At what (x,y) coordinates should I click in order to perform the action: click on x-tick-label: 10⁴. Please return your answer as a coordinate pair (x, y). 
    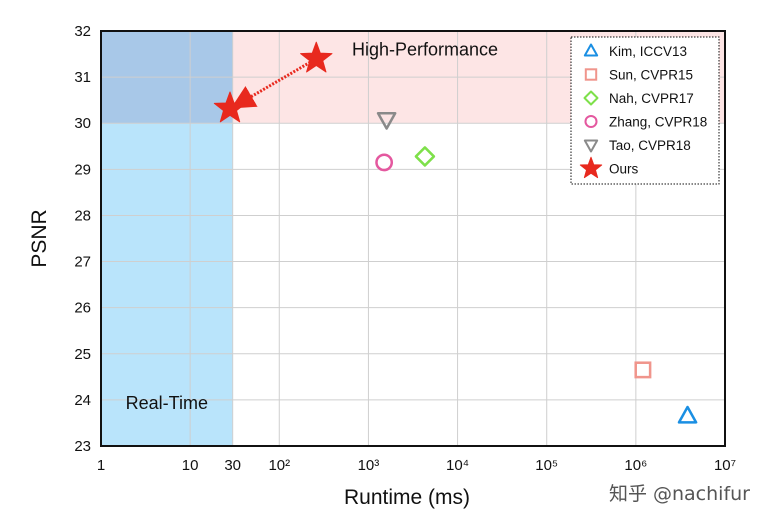
    Looking at the image, I should click on (457, 465).